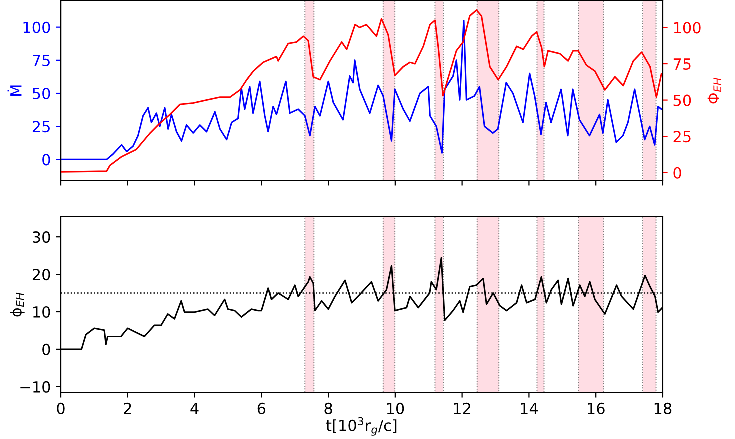  What do you see at coordinates (687, 28) in the screenshot?
I see `y2-tick-label: 100` at bounding box center [687, 28].